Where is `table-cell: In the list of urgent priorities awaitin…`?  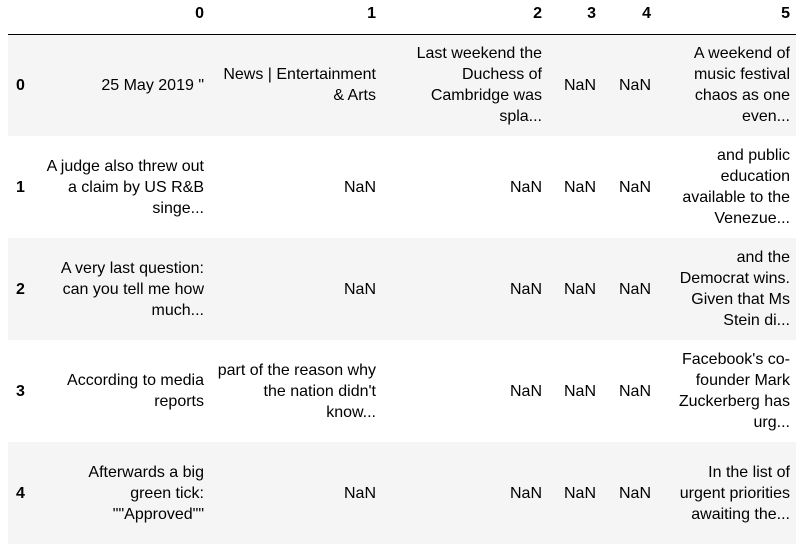
table-cell: In the list of urgent priorities awaitin… is located at coordinates (734, 493).